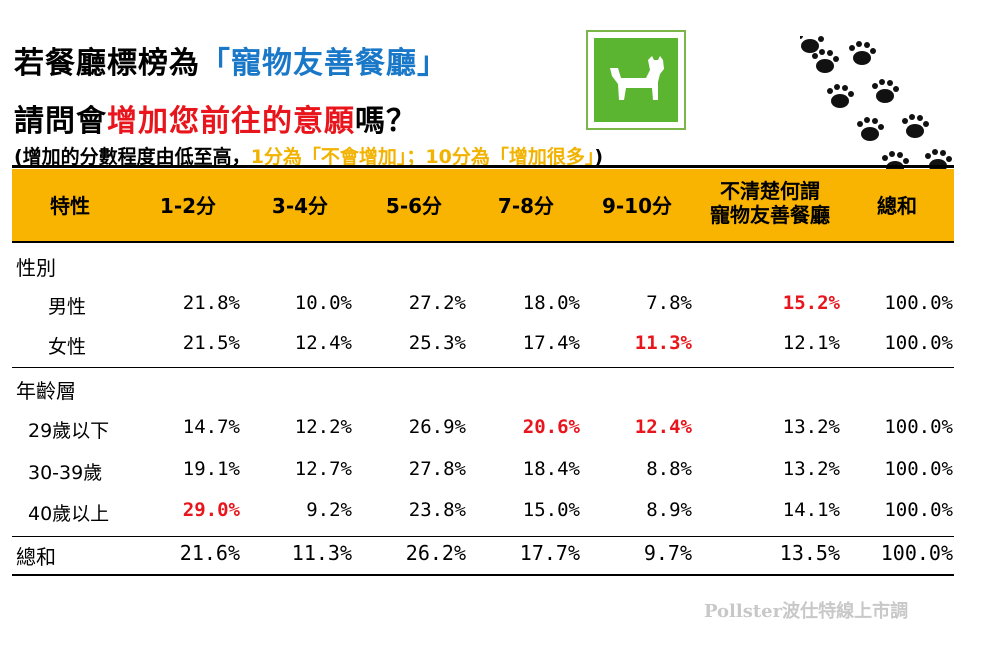 This screenshot has width=981, height=648. I want to click on row-label: 30-39歲, so click(65, 473).